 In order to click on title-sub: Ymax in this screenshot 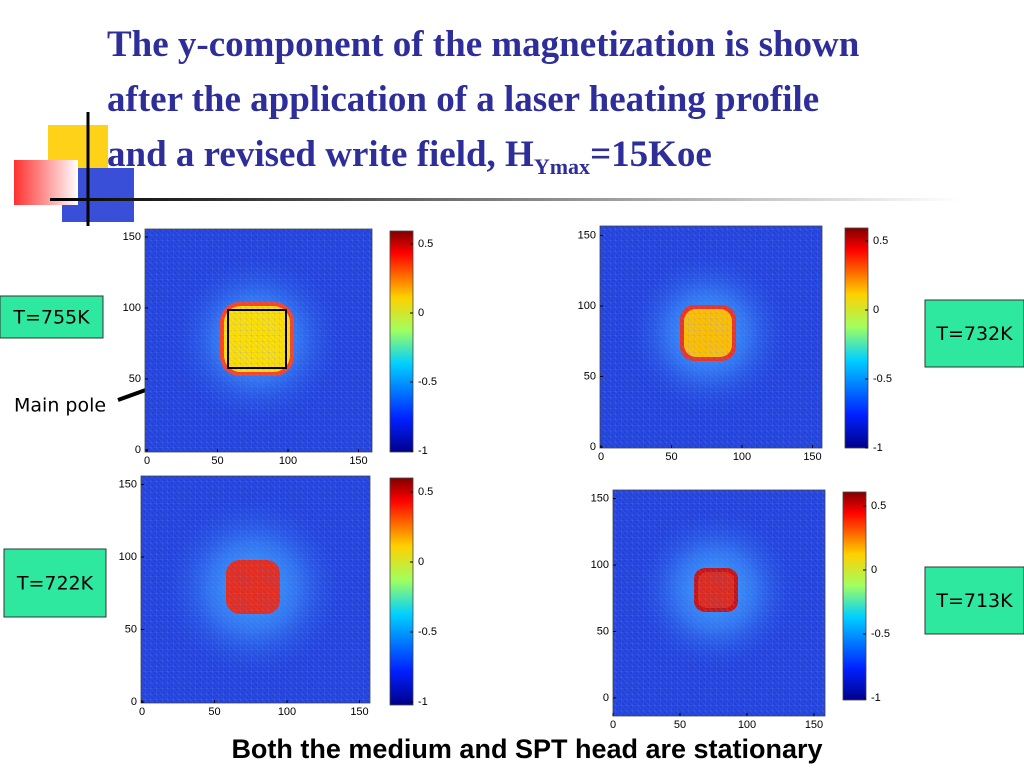, I will do `click(562, 166)`.